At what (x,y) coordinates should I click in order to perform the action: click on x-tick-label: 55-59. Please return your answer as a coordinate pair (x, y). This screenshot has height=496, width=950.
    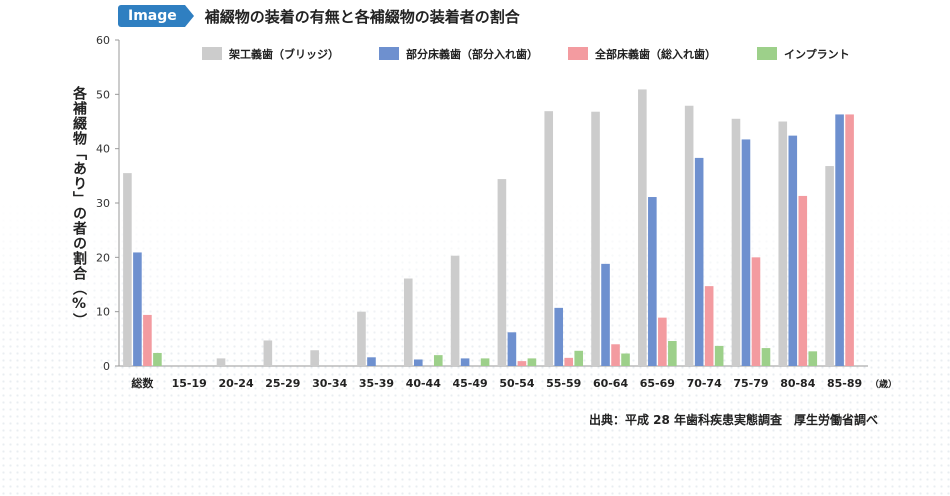
    Looking at the image, I should click on (563, 383).